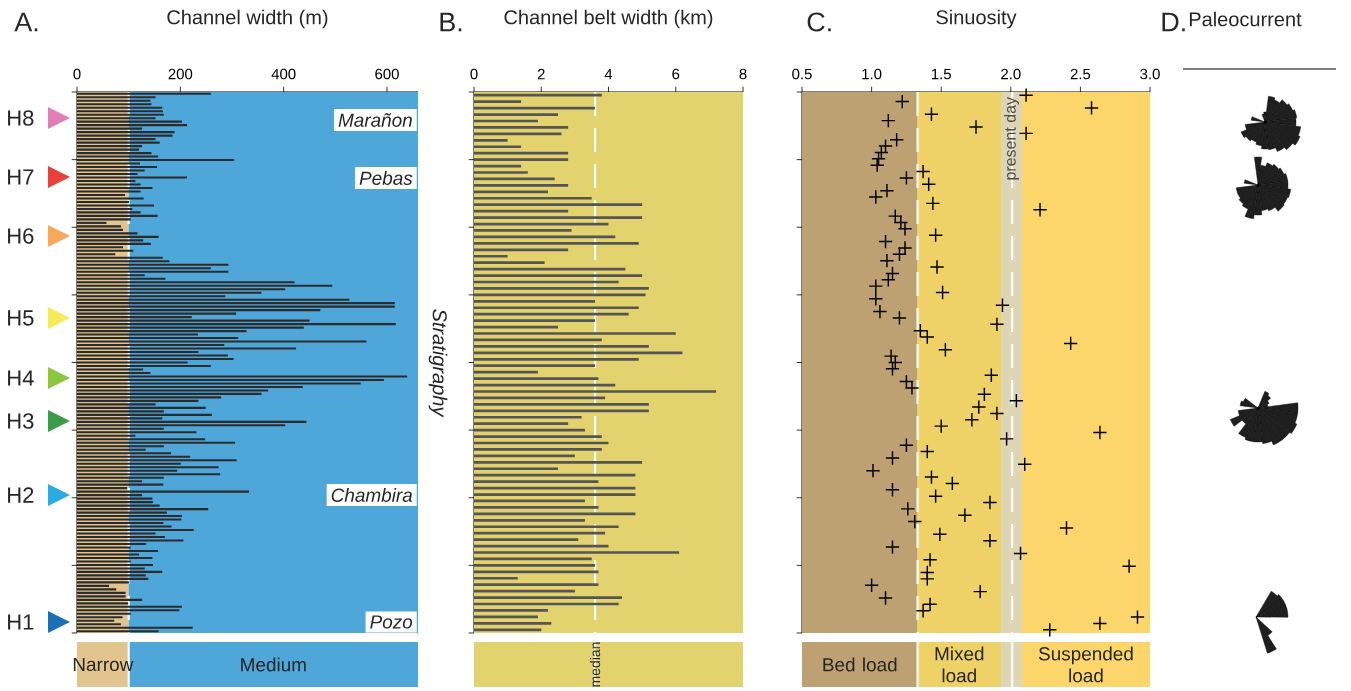 The width and height of the screenshot is (1351, 691). I want to click on x-axis-title: Channel belt width (km), so click(608, 19).